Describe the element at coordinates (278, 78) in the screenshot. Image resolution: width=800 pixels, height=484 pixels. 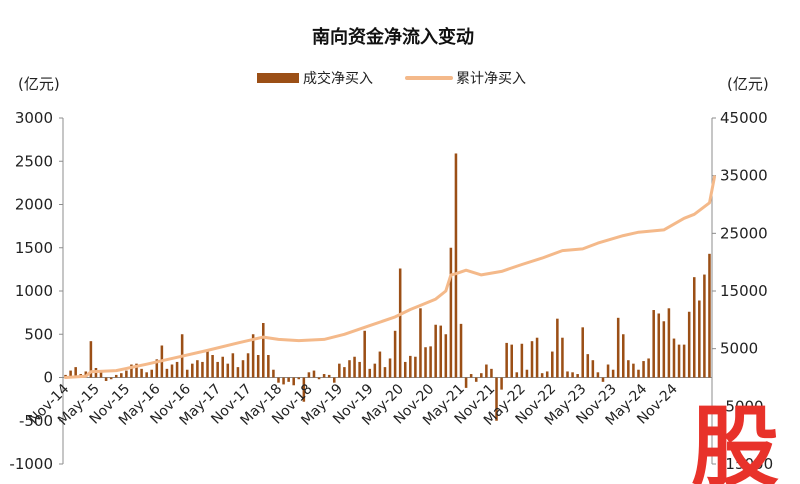
I see `legend-swatch-bar` at that location.